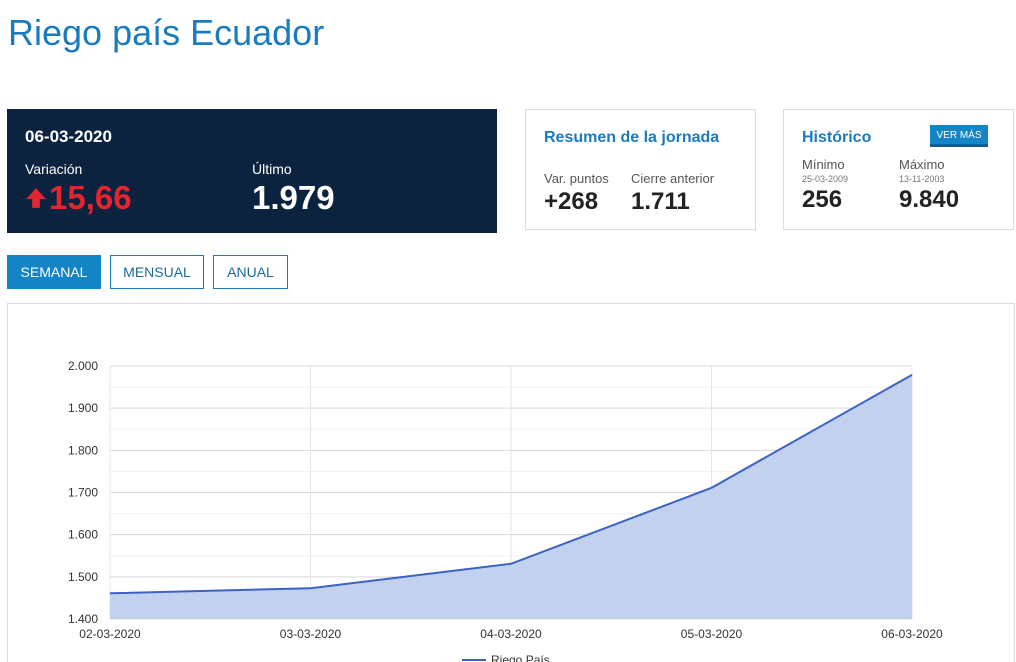 The image size is (1016, 662). Describe the element at coordinates (576, 178) in the screenshot. I see `var-puntos-label: Var. puntos` at that location.